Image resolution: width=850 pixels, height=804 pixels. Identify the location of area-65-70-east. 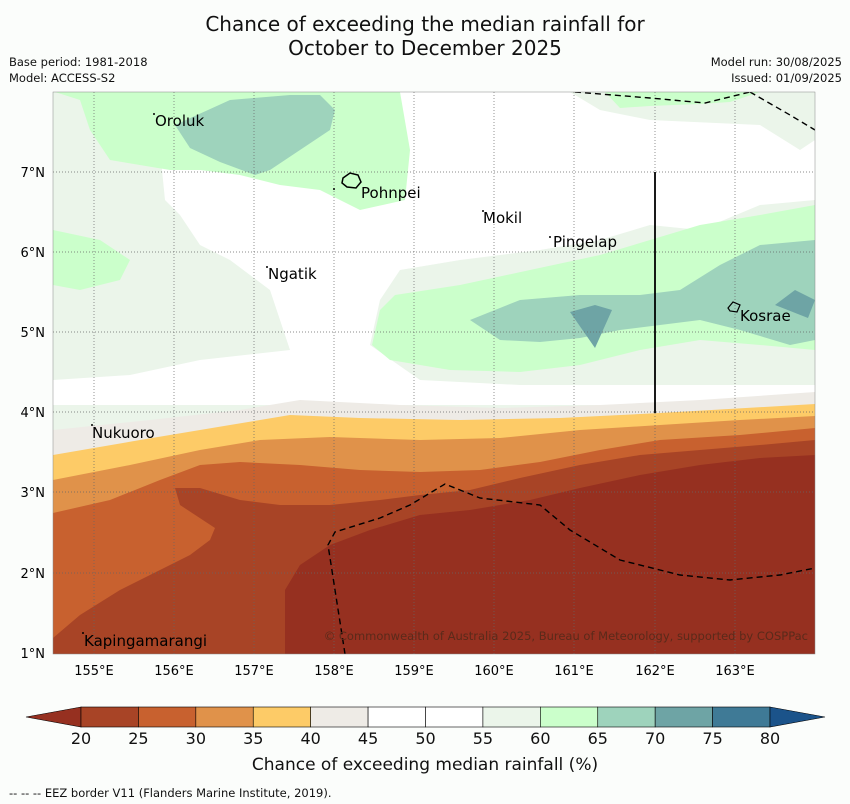
(642, 292).